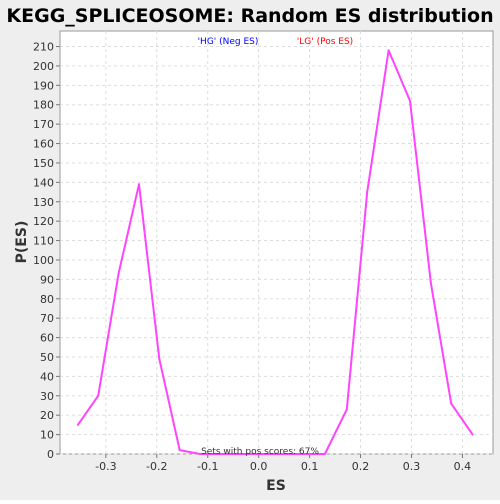  I want to click on y-tick-label: 100, so click(43, 260).